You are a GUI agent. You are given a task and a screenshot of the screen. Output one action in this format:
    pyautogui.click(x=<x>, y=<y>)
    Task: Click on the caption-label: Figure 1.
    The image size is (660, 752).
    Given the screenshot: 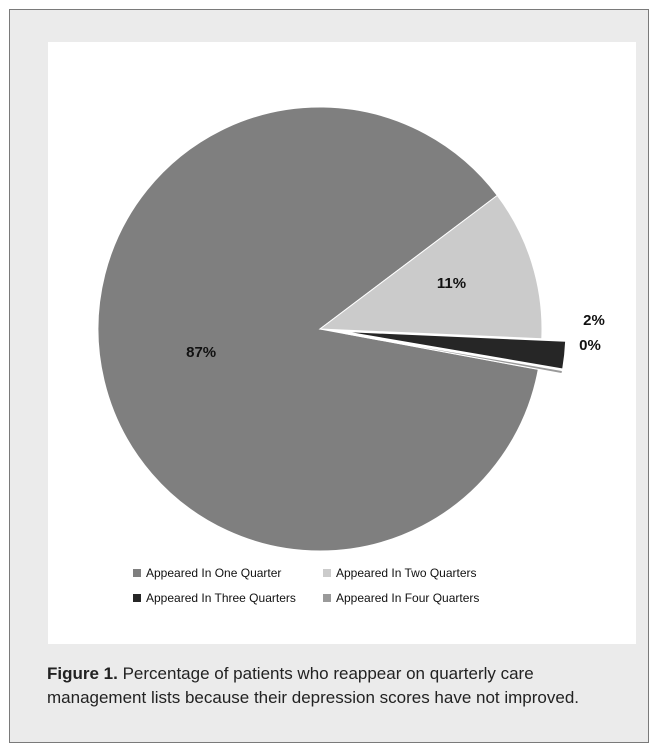 What is the action you would take?
    pyautogui.click(x=82, y=673)
    